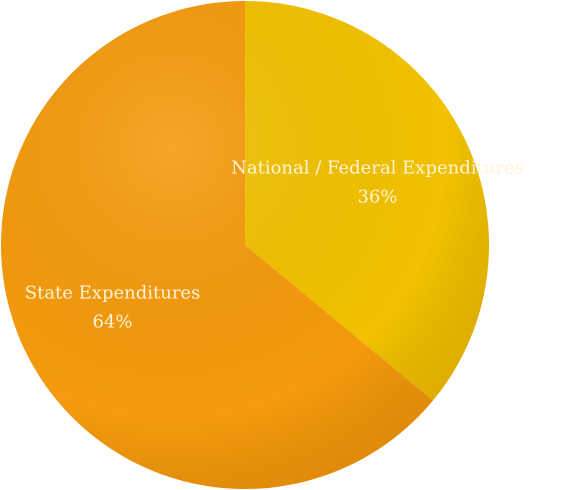 This screenshot has height=490, width=568. Describe the element at coordinates (113, 321) in the screenshot. I see `value-label: 64%` at that location.